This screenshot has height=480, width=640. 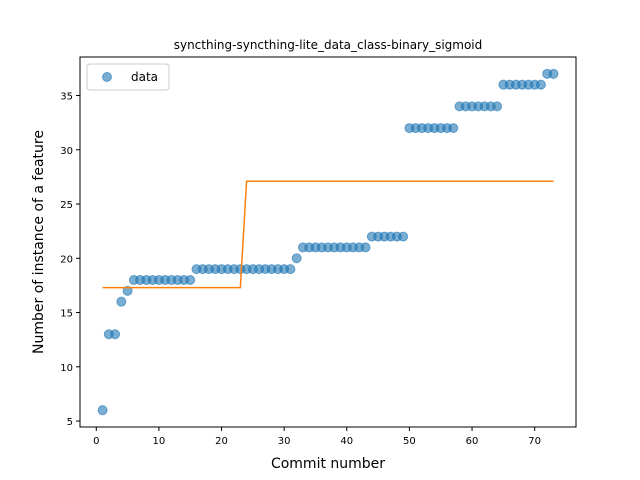 What do you see at coordinates (472, 441) in the screenshot?
I see `x-tick-label: 60` at bounding box center [472, 441].